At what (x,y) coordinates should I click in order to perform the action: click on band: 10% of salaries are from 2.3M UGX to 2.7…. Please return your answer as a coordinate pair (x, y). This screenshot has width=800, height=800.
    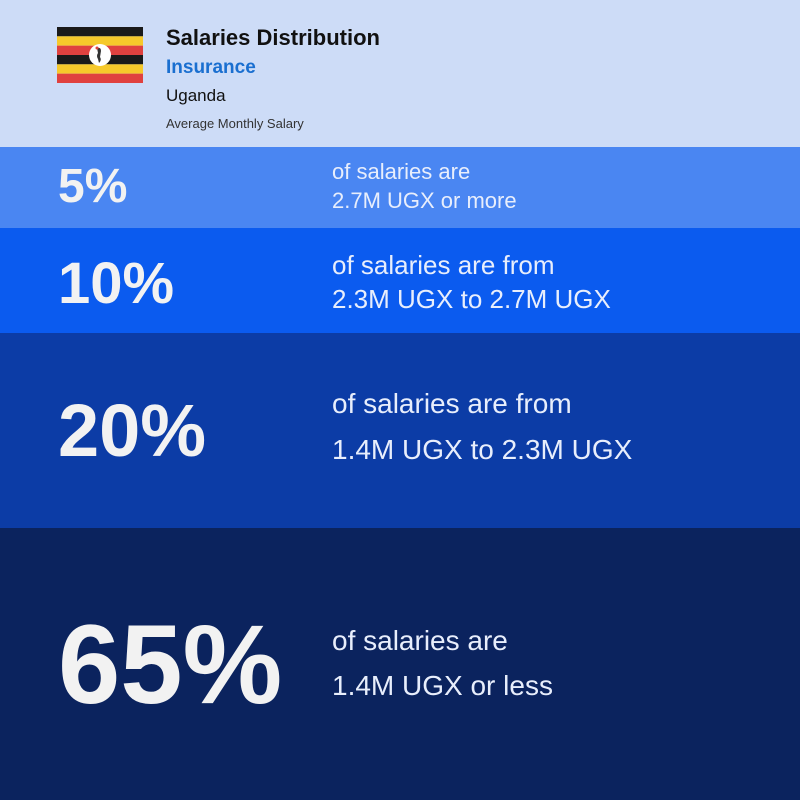
    Looking at the image, I should click on (400, 280).